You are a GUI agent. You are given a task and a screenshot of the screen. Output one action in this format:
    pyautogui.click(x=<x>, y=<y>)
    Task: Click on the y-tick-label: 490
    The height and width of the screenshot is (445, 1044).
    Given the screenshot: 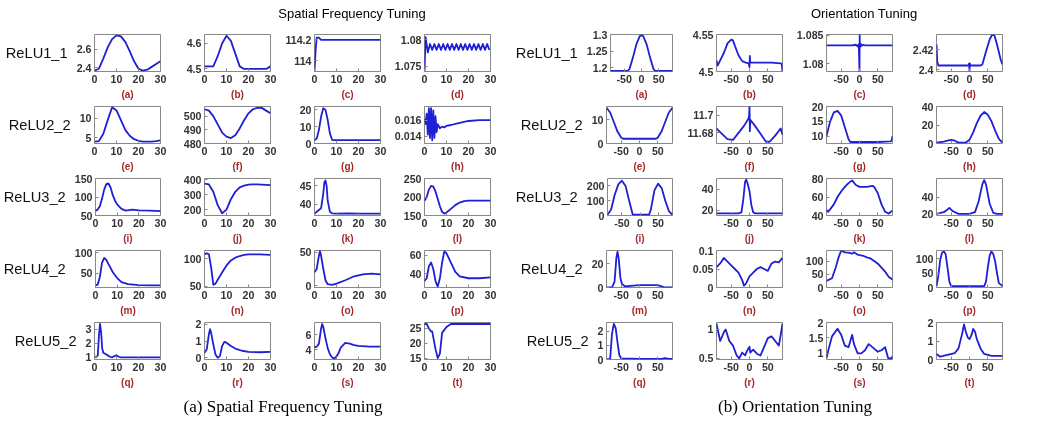 What is the action you would take?
    pyautogui.click(x=192, y=129)
    